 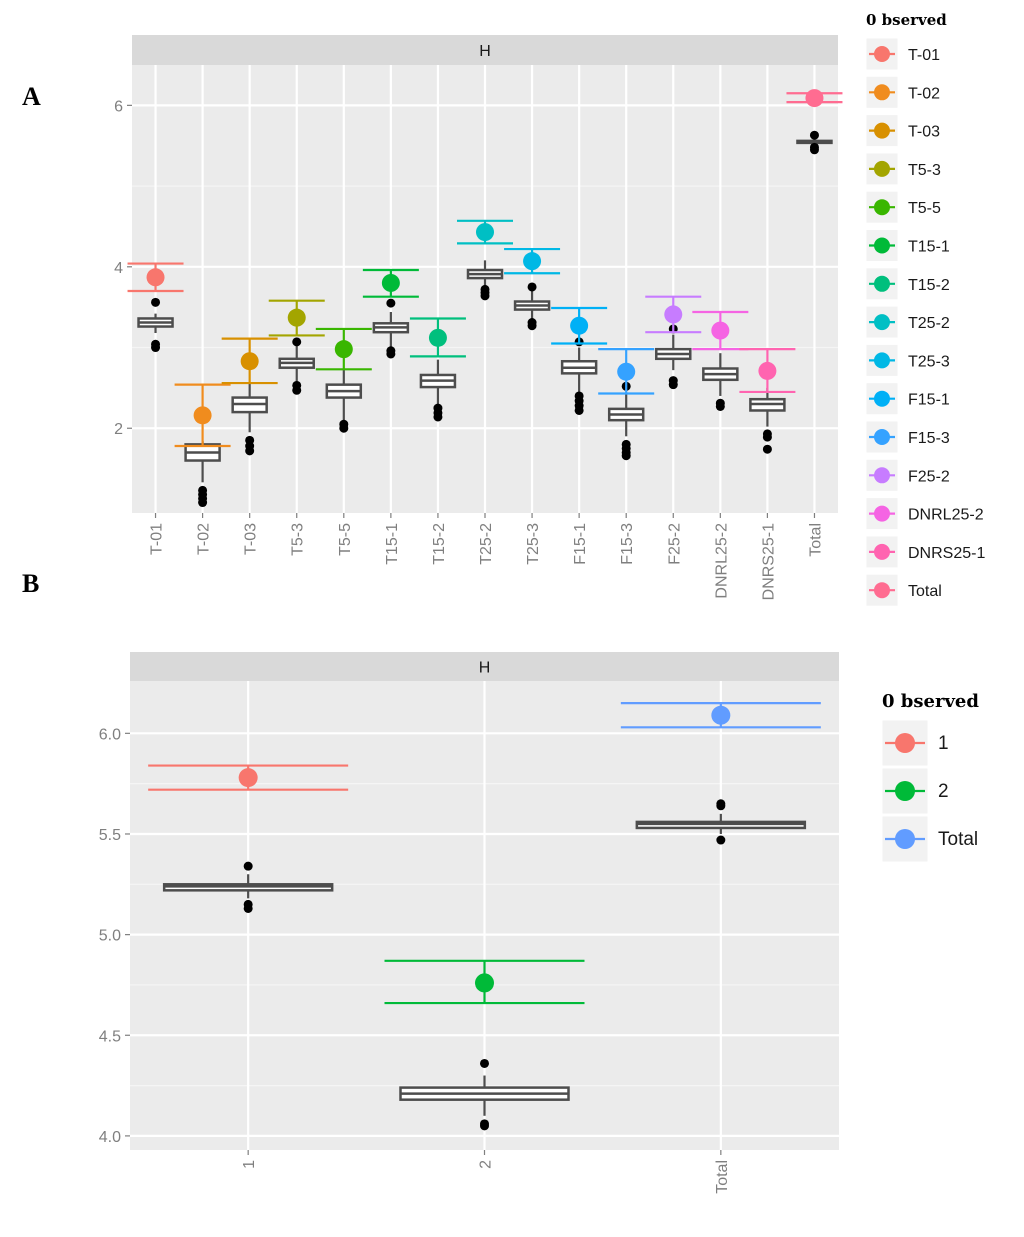 What do you see at coordinates (485, 392) in the screenshot?
I see `category-group-T25-2: T25-2` at bounding box center [485, 392].